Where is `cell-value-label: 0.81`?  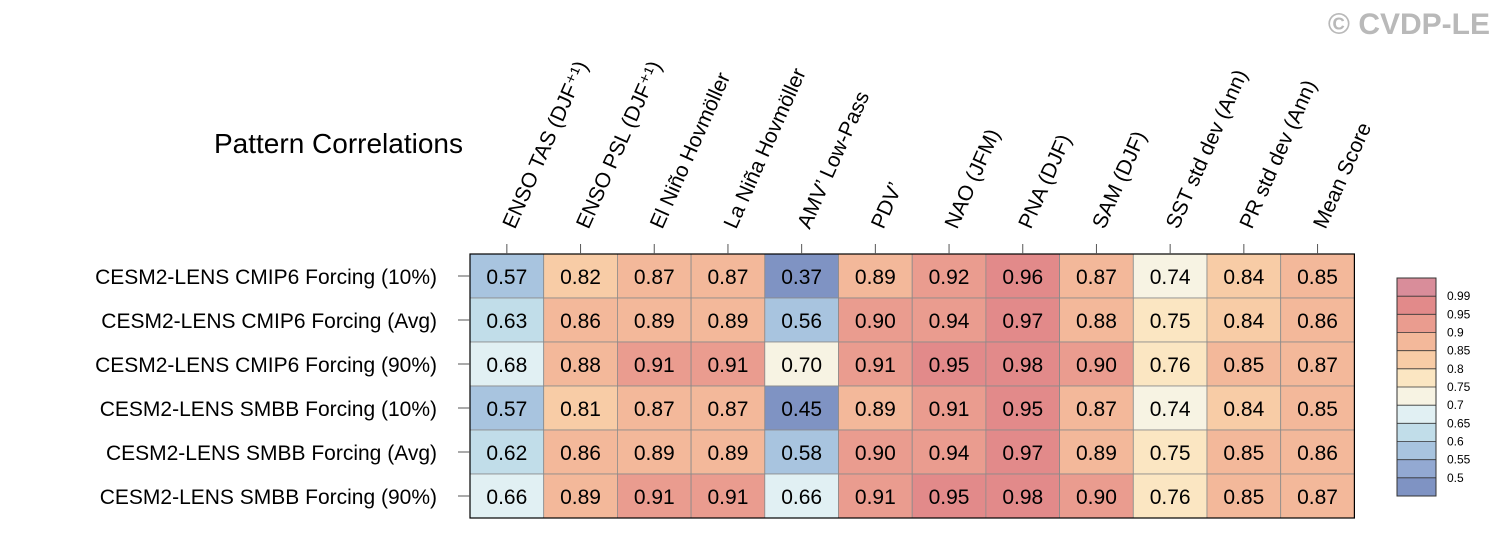
cell-value-label: 0.81 is located at coordinates (580, 409).